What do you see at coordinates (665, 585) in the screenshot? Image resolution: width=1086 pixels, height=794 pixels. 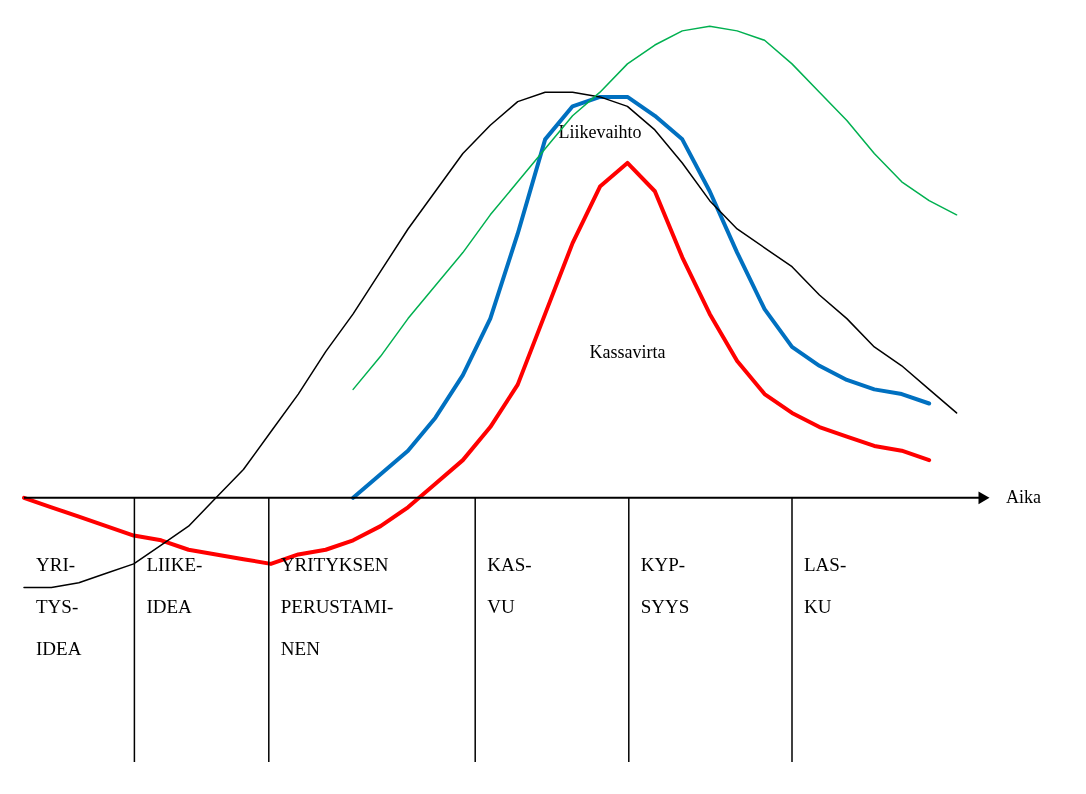 I see `annotation: KYP- SYYS` at bounding box center [665, 585].